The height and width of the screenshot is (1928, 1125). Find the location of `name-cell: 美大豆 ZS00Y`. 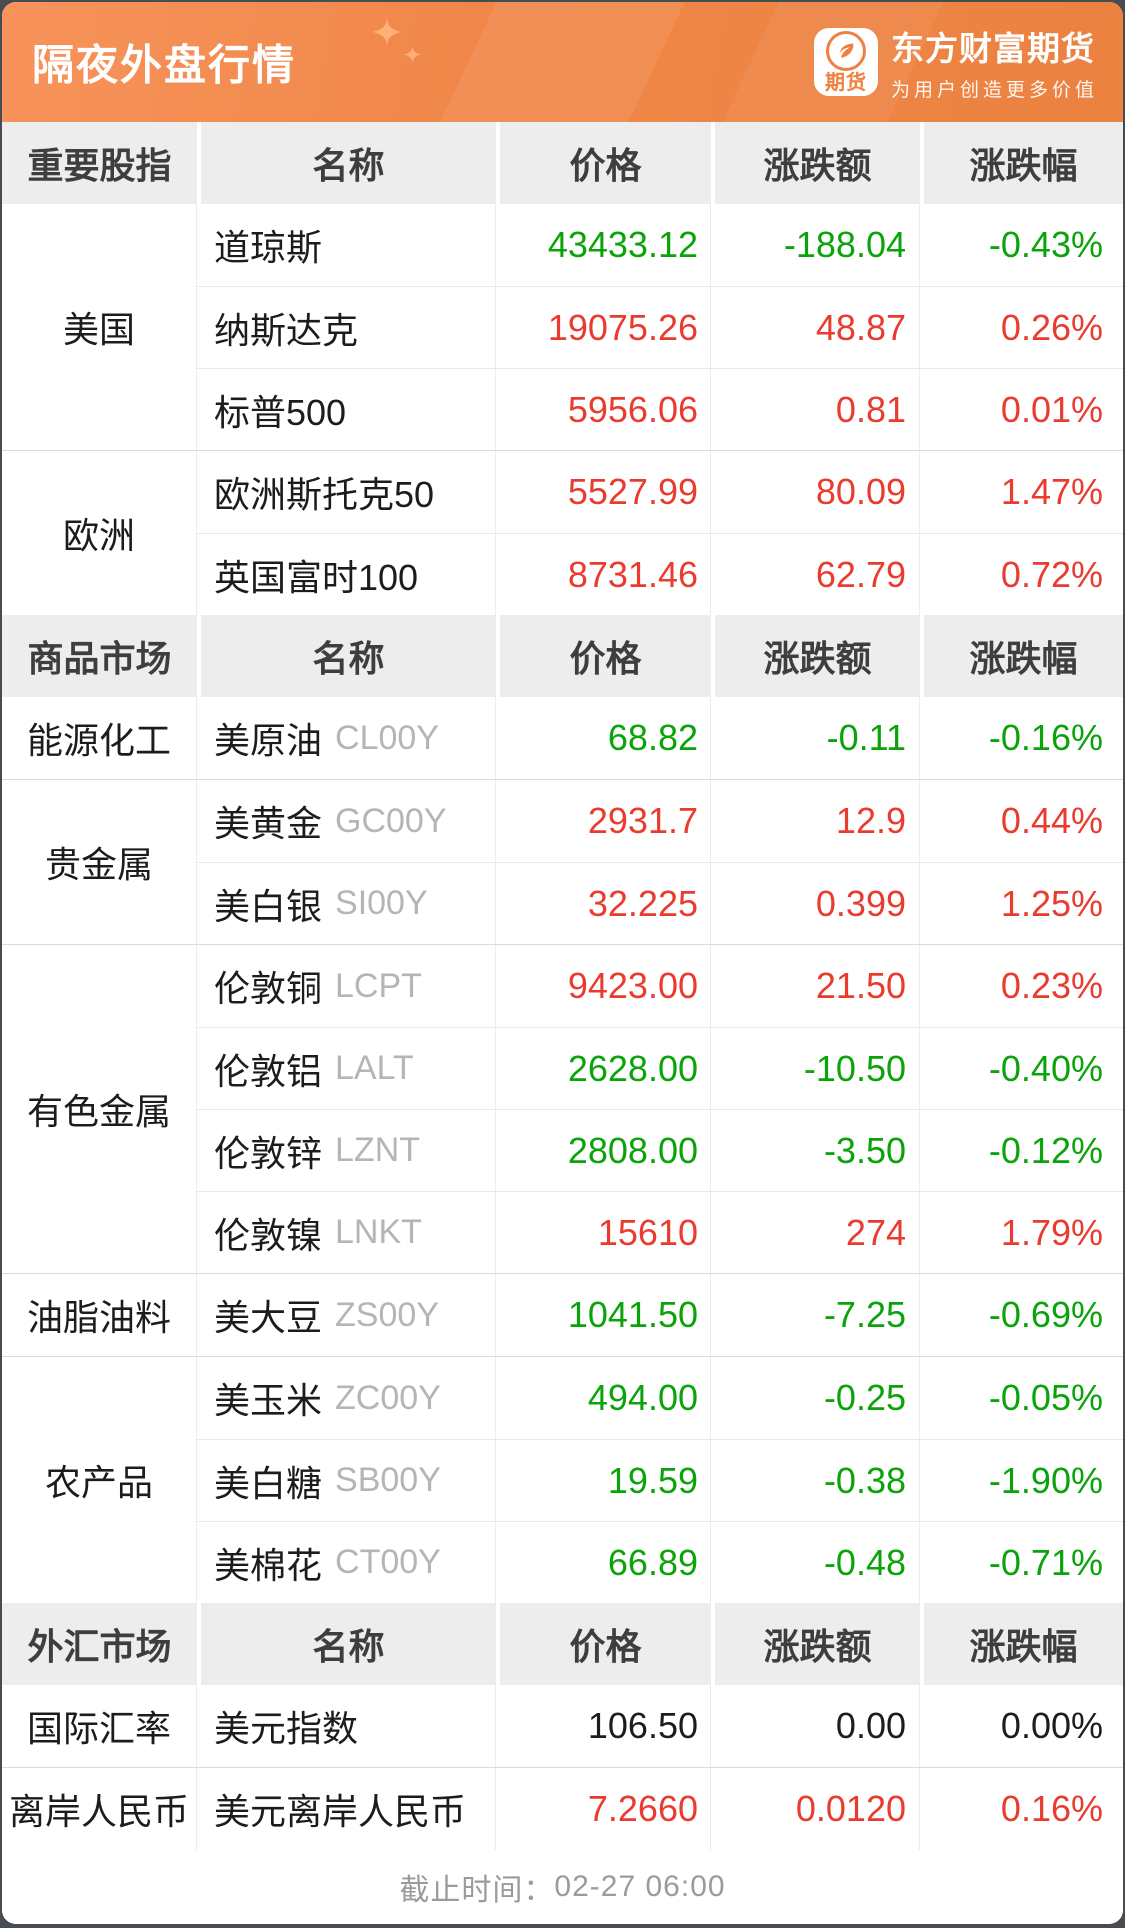

name-cell: 美大豆 ZS00Y is located at coordinates (346, 1315).